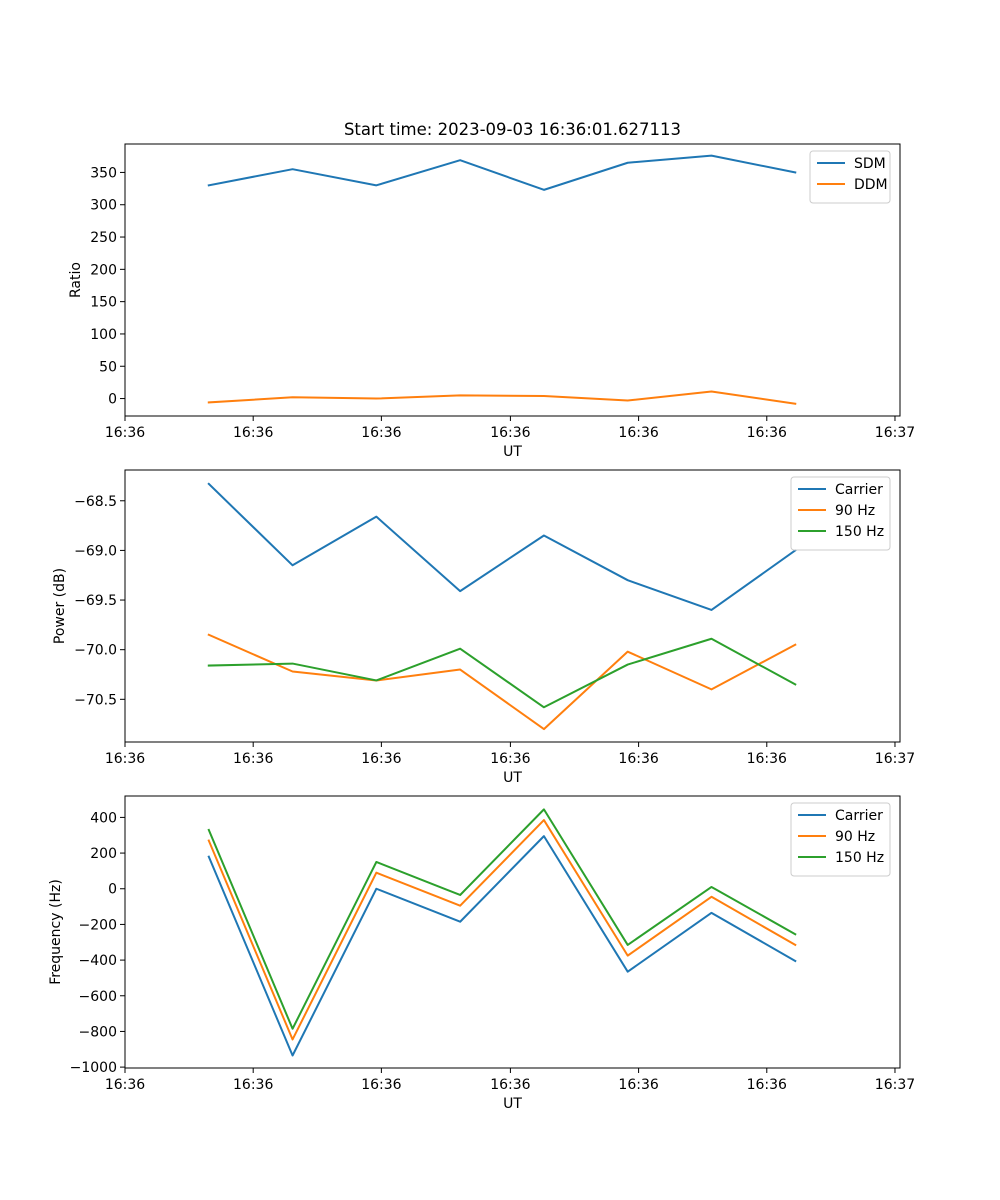 The width and height of the screenshot is (1000, 1200). I want to click on legend-entry: DDM, so click(871, 185).